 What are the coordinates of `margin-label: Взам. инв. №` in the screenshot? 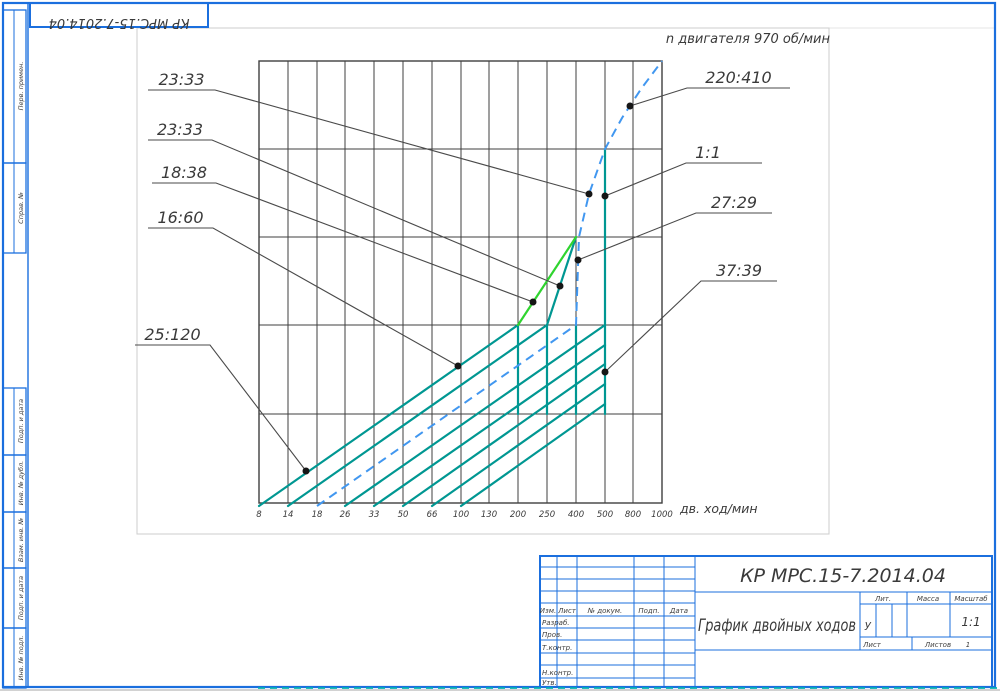 It's located at (21, 540).